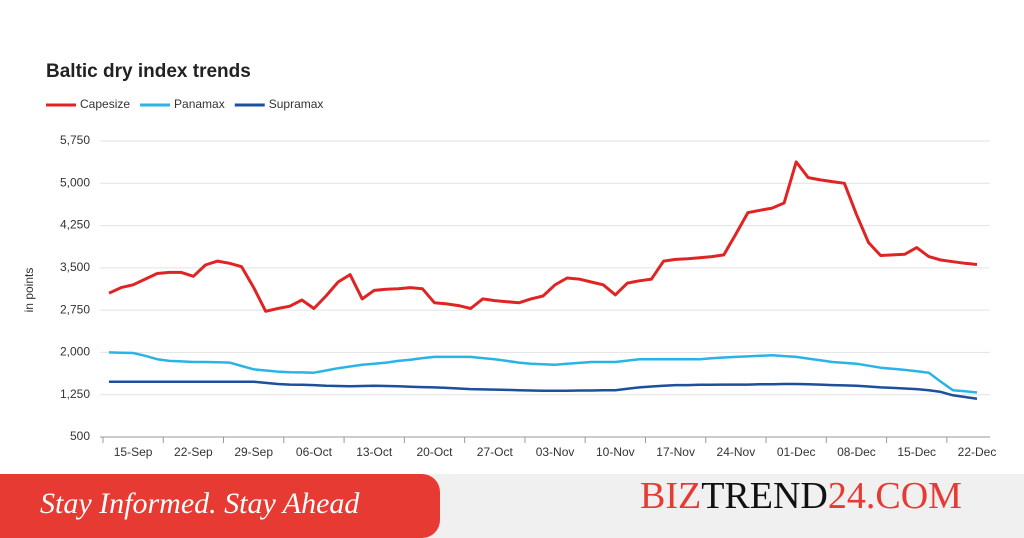 This screenshot has height=538, width=1024. I want to click on brand-part: TREND, so click(764, 496).